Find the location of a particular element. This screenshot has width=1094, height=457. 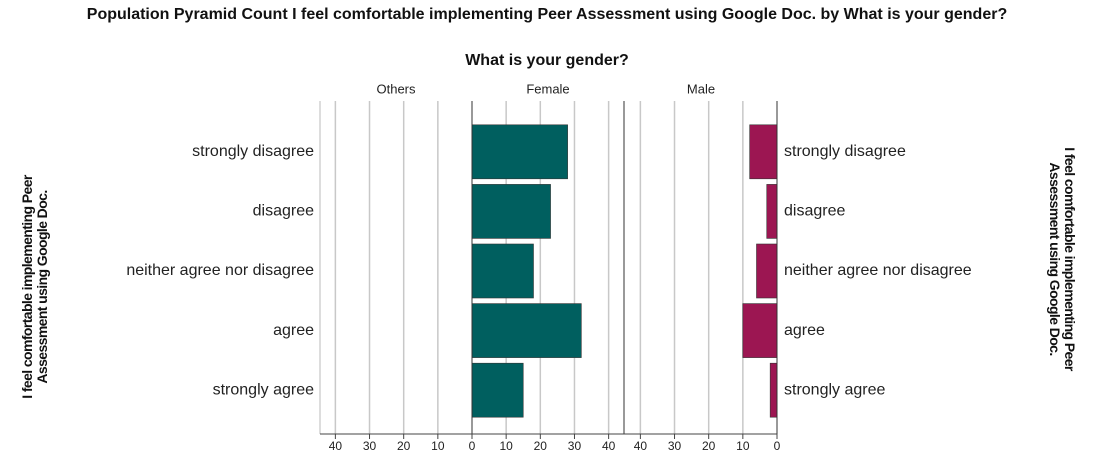

panel-label: Male is located at coordinates (701, 88).